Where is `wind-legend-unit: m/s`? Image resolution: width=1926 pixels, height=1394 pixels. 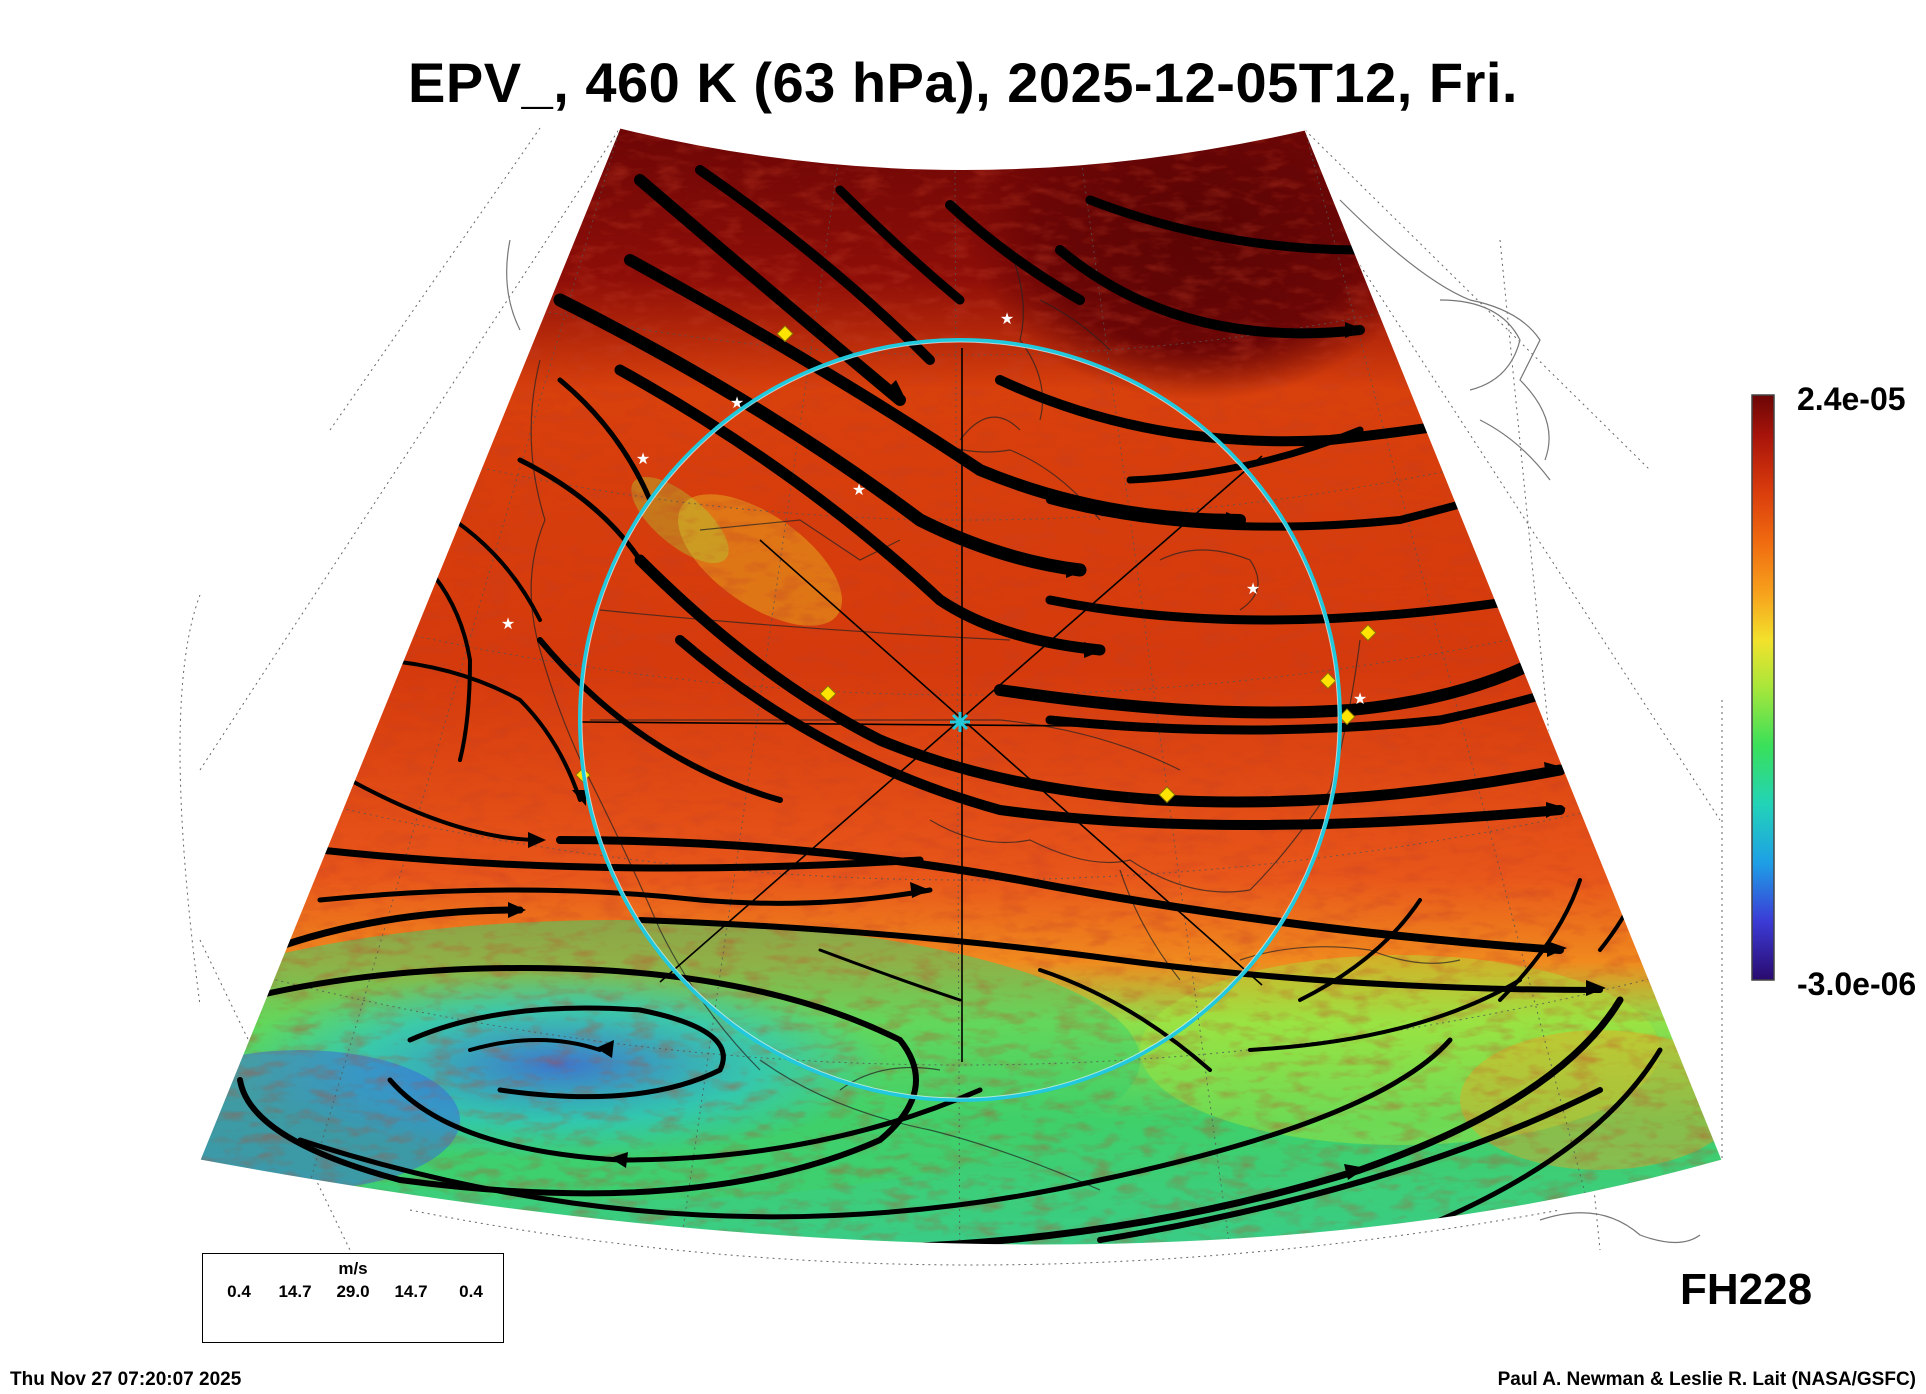 wind-legend-unit: m/s is located at coordinates (353, 1268).